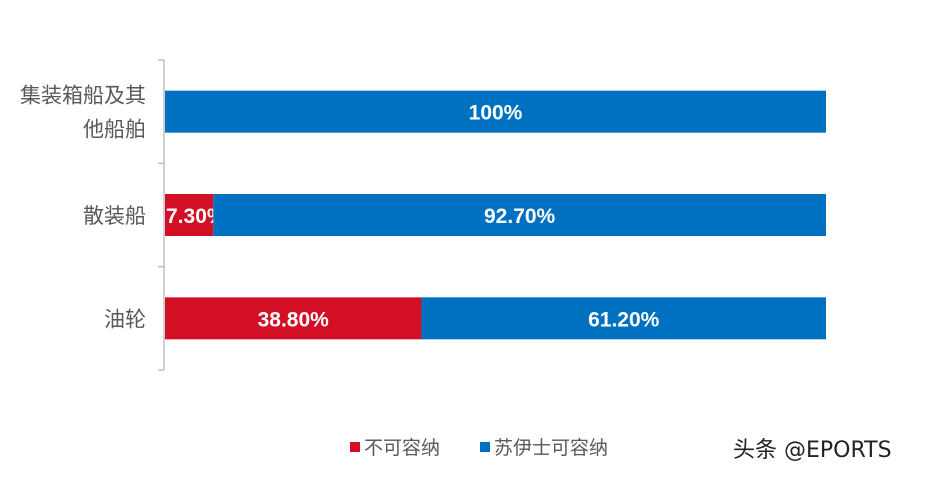  Describe the element at coordinates (114, 130) in the screenshot. I see `category-label: 他船舶` at that location.